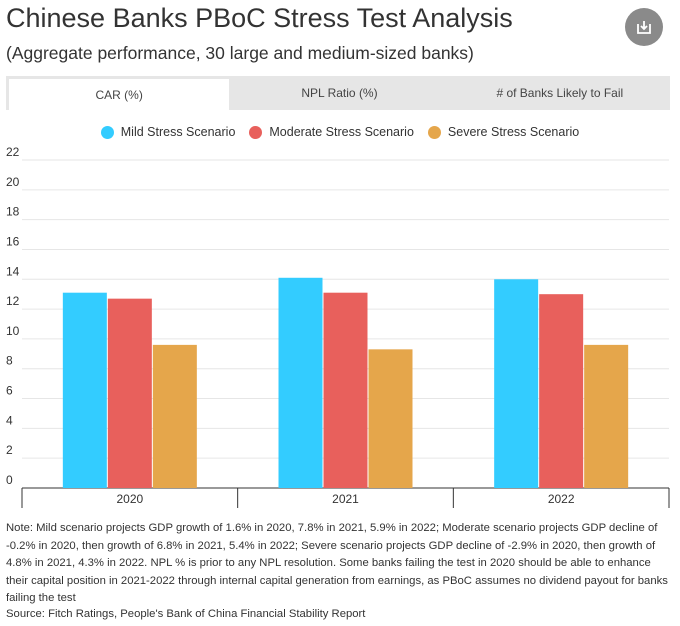 Image resolution: width=680 pixels, height=626 pixels. Describe the element at coordinates (300, 382) in the screenshot. I see `bar-mild-2021` at that location.